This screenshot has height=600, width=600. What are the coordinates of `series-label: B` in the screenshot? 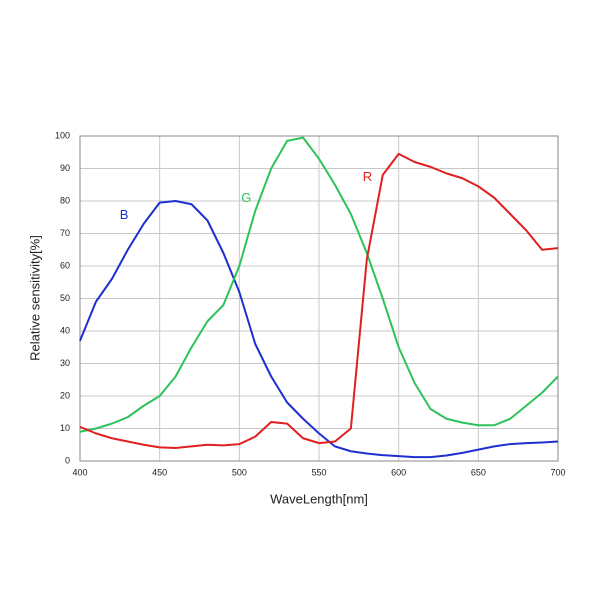 It's located at (124, 214).